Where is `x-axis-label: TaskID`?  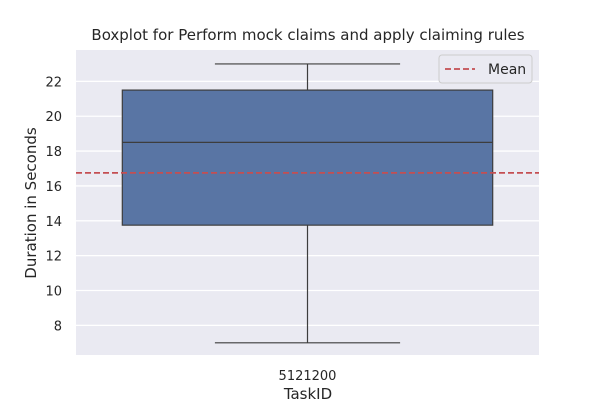
x-axis-label: TaskID is located at coordinates (307, 392).